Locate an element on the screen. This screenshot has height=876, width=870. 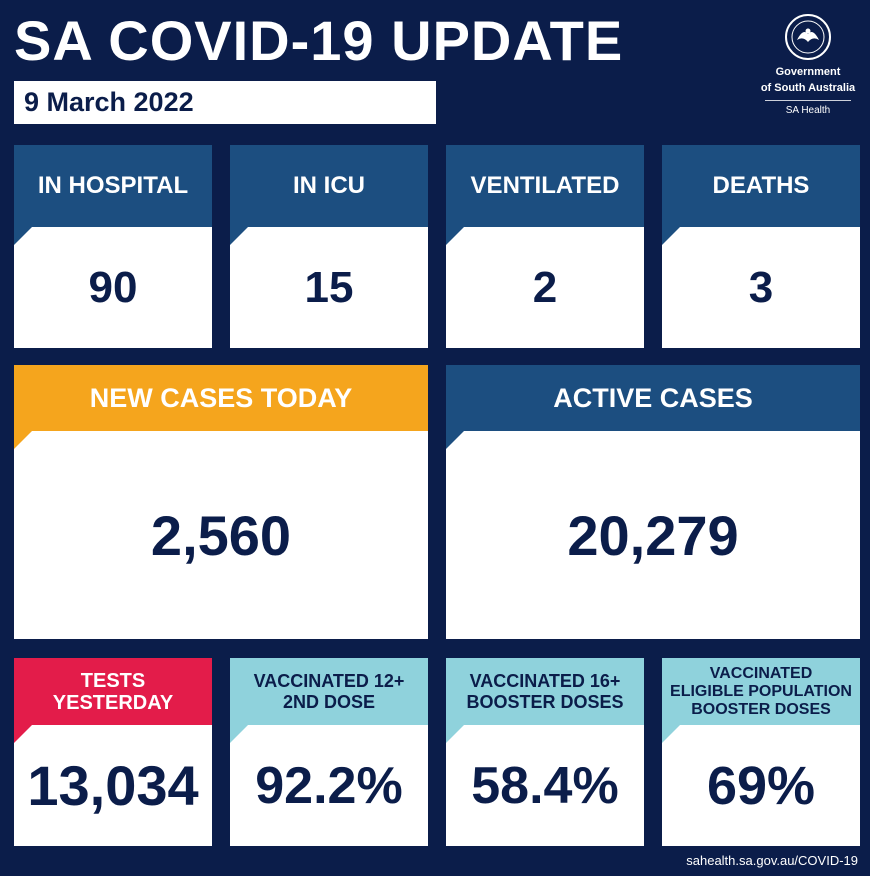
eligible-label-line2: ELIGIBLE POPULATION is located at coordinates (761, 691).